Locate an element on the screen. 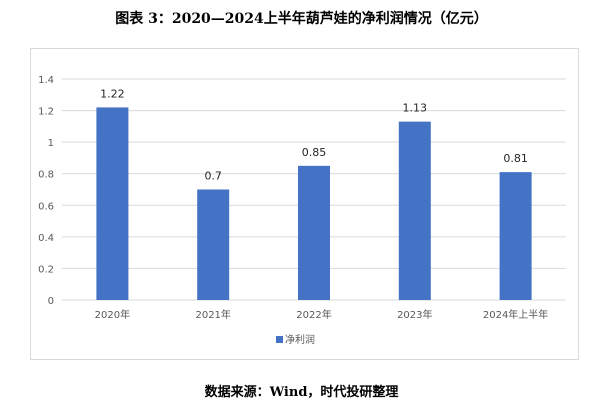 The image size is (603, 417). y-tick-label: 0.4 is located at coordinates (46, 238).